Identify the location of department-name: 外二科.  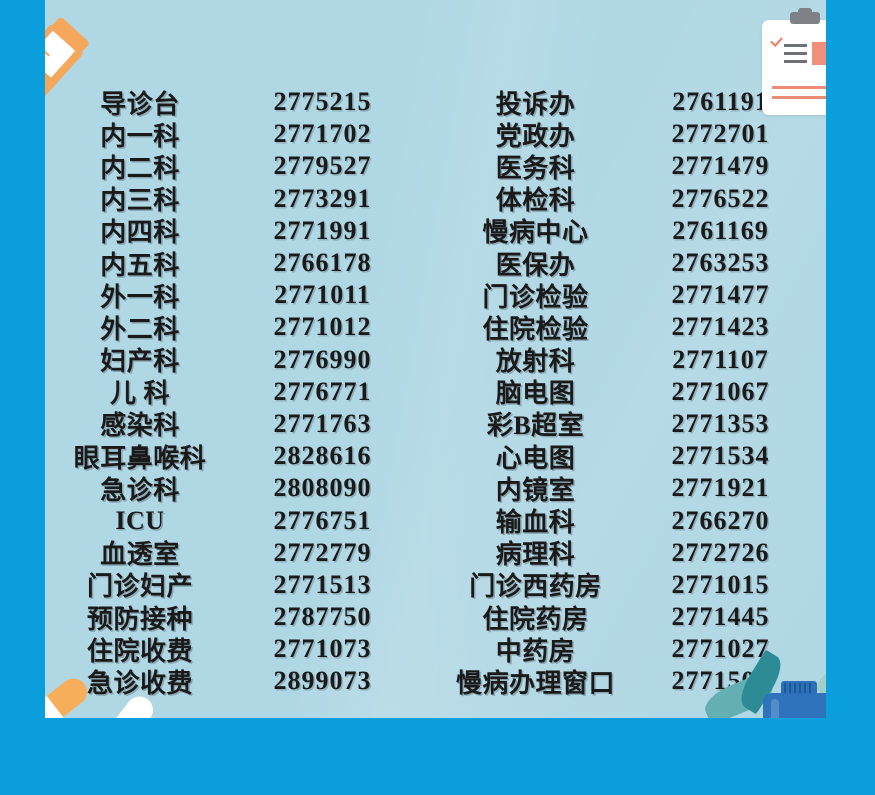
(140, 329).